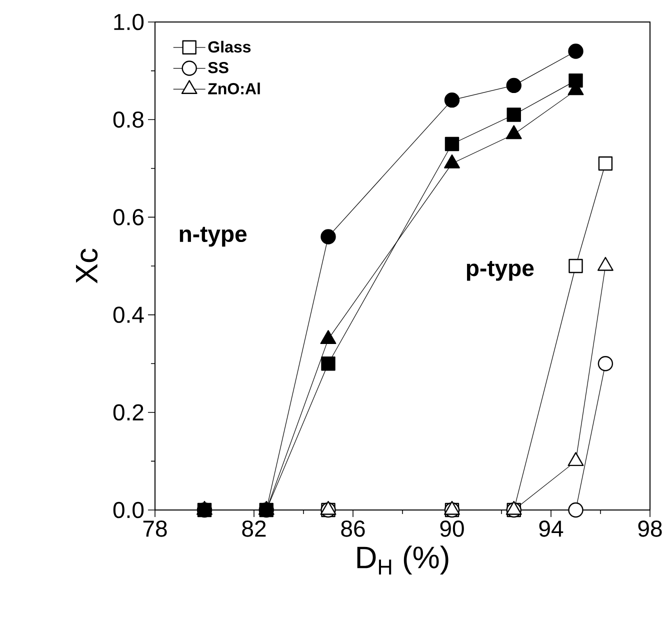  What do you see at coordinates (452, 528) in the screenshot?
I see `x-tick-label: 90` at bounding box center [452, 528].